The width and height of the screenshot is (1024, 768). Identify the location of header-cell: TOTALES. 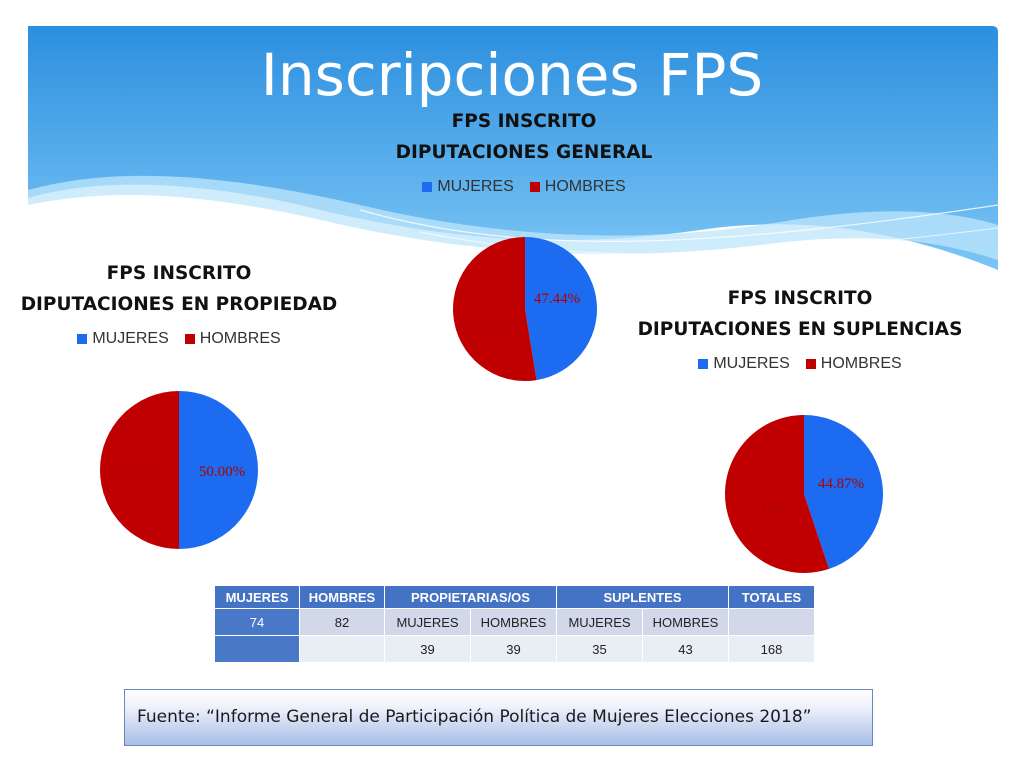
(771, 597).